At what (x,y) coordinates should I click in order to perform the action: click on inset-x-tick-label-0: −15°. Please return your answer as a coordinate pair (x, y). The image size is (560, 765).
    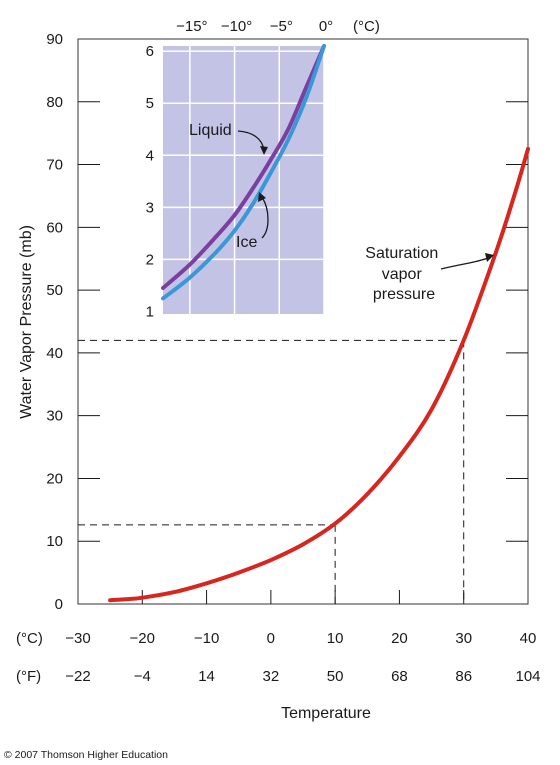
    Looking at the image, I should click on (191, 26).